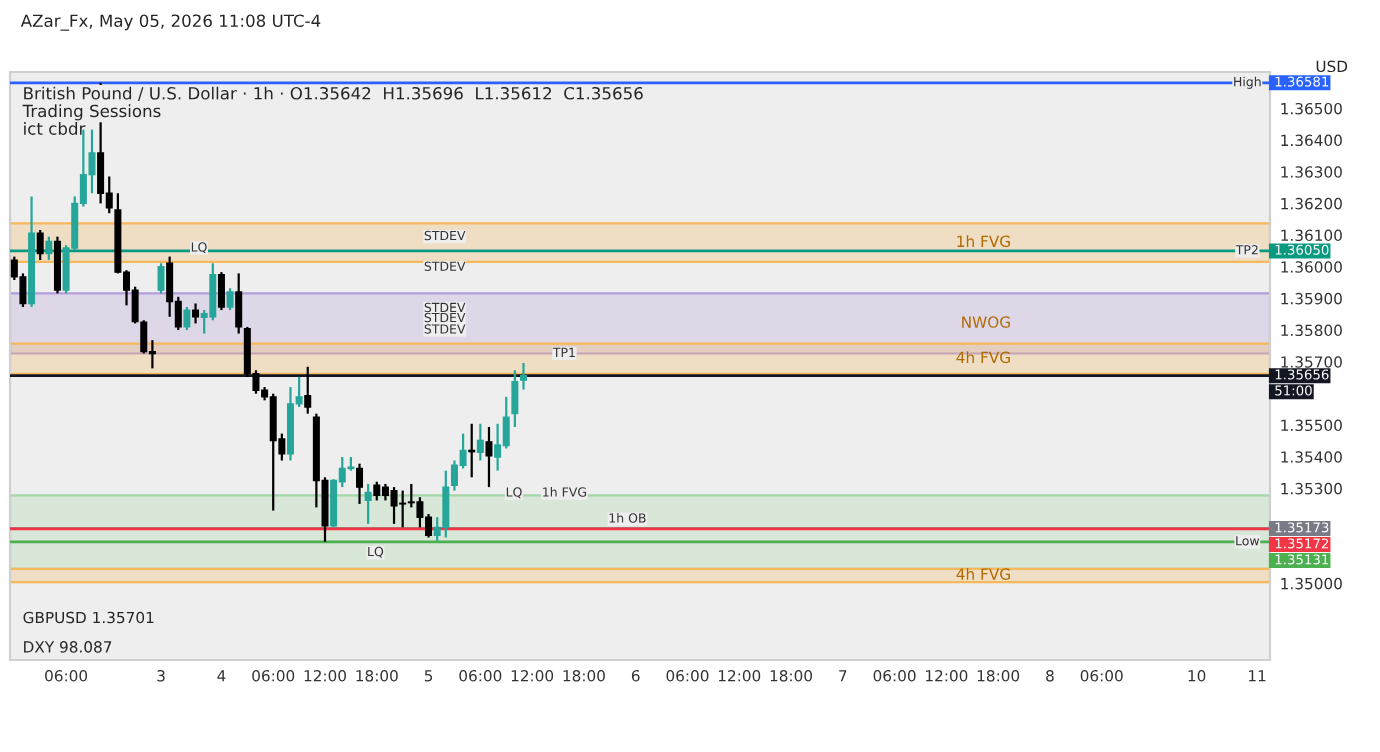 This screenshot has width=1380, height=752. Describe the element at coordinates (333, 93) in the screenshot. I see `text: British Pound / U.S. Dollar · 1h · O1.35642 H1.35696 L1.35612 C1.35656` at that location.